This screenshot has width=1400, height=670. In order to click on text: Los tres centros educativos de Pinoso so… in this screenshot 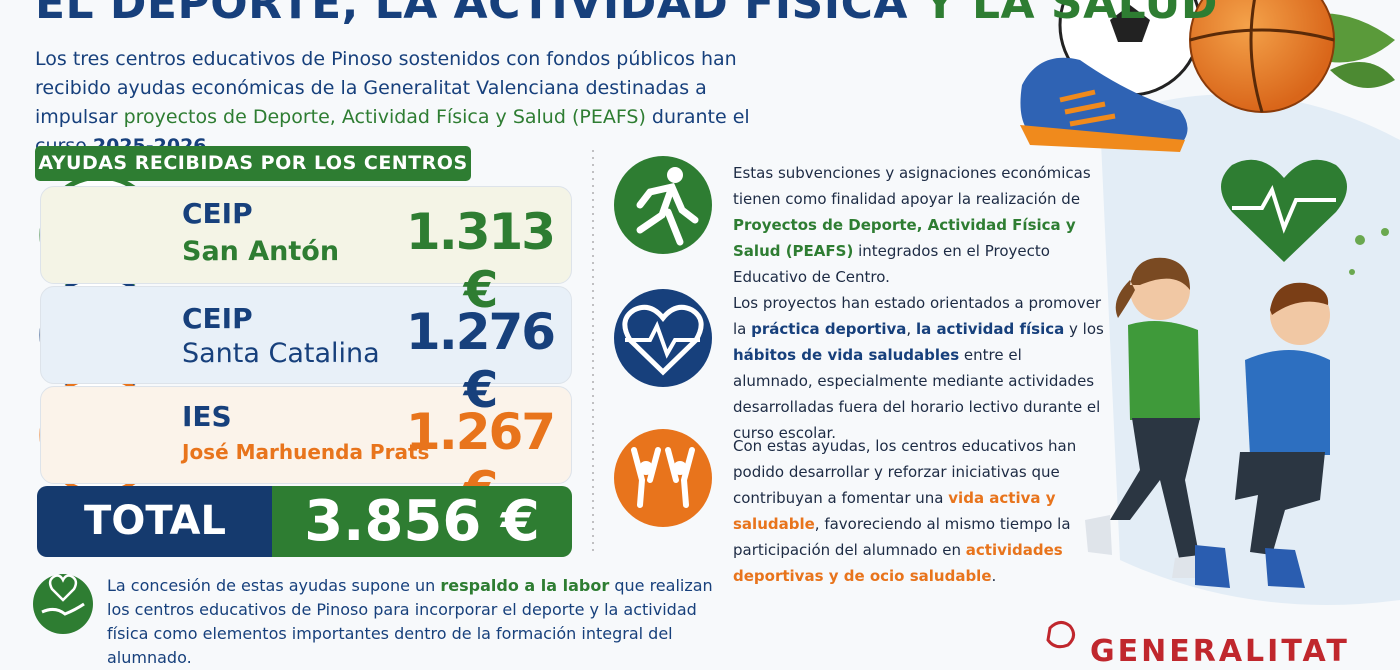, I will do `click(386, 88)`.